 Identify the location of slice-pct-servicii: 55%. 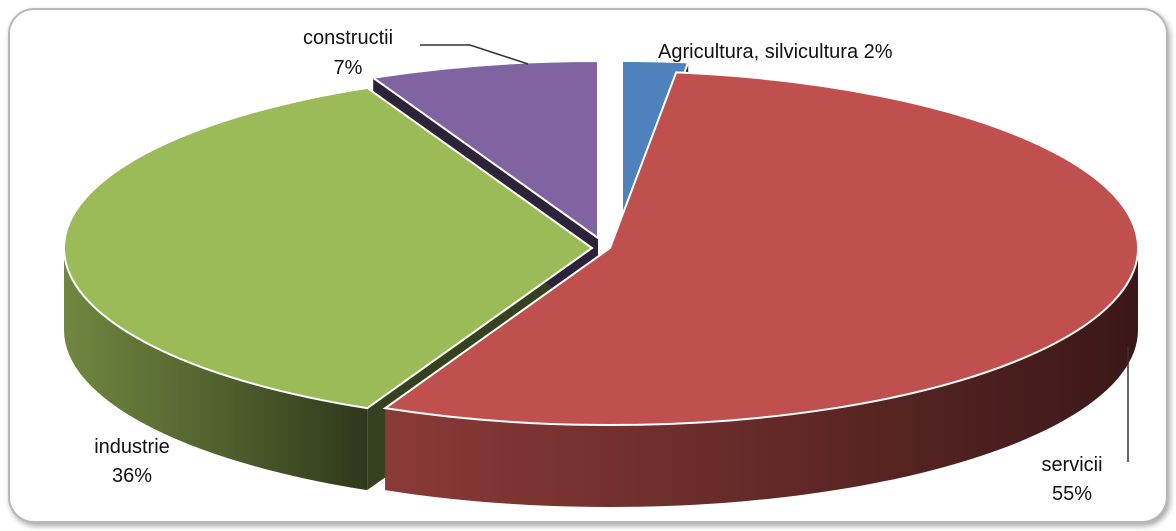
(1072, 494).